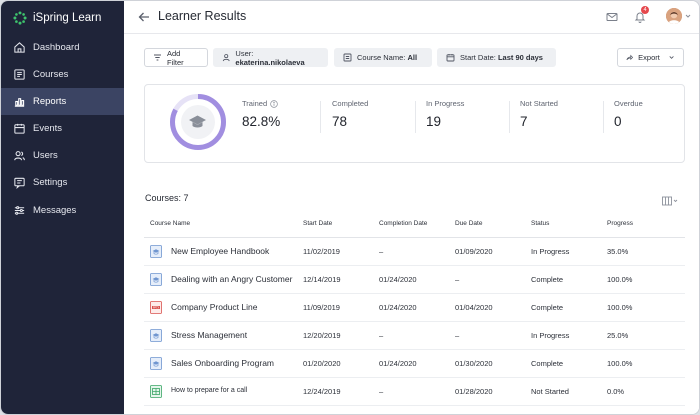 The height and width of the screenshot is (415, 700). I want to click on stat-overdue: Overdue 0, so click(628, 114).